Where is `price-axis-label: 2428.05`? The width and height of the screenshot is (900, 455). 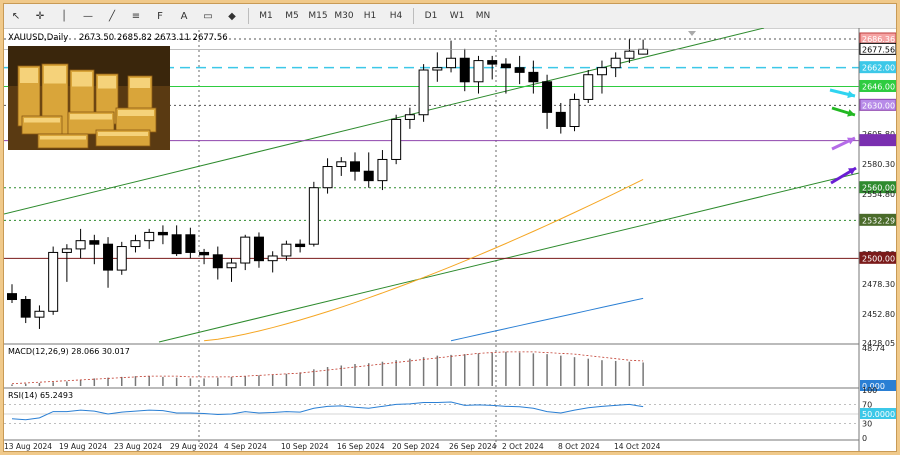 price-axis-label: 2428.05 is located at coordinates (878, 343).